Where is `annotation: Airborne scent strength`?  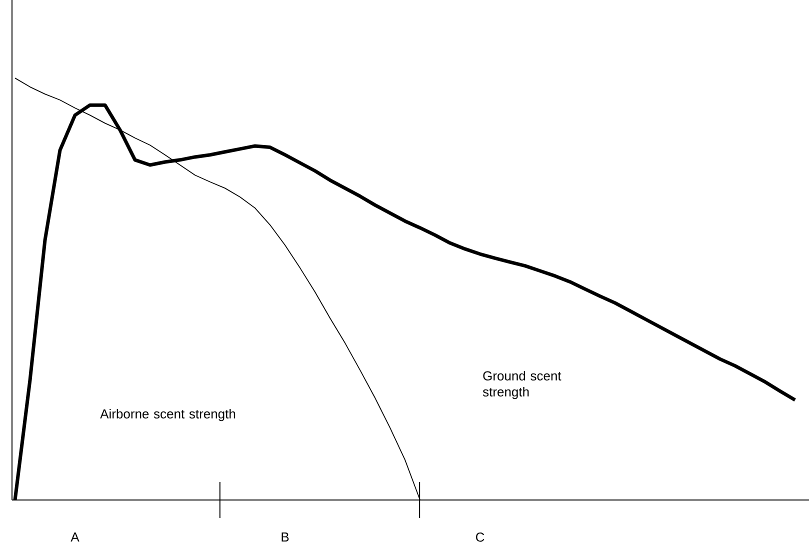
annotation: Airborne scent strength is located at coordinates (168, 415).